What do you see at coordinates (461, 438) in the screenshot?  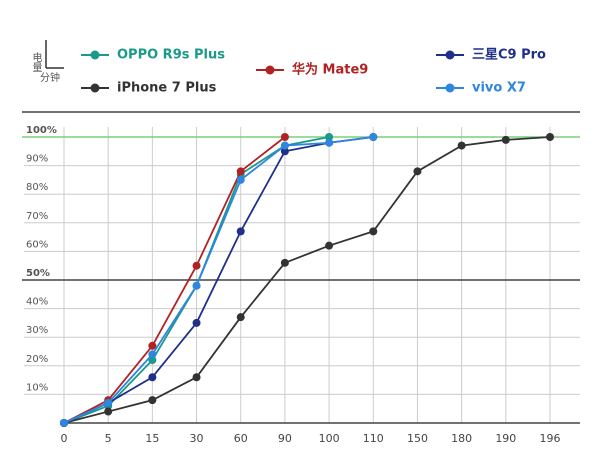 I see `x-tick-label: 180` at bounding box center [461, 438].